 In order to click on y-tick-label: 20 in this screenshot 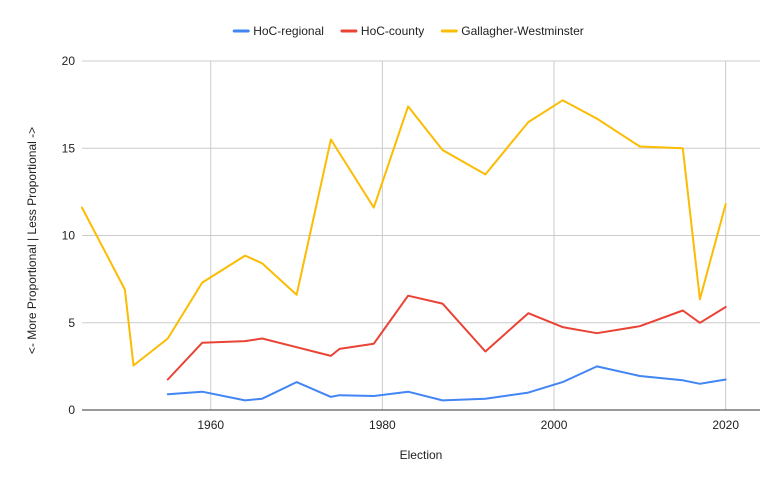, I will do `click(69, 61)`.